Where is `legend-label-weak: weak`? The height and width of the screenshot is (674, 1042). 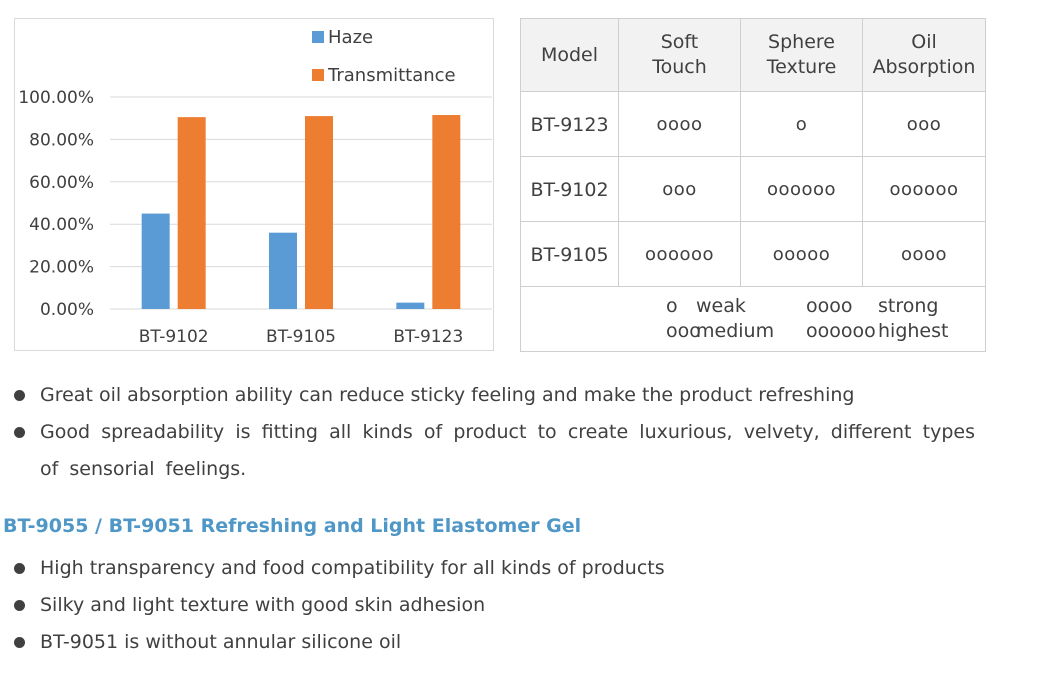 legend-label-weak: weak is located at coordinates (721, 306).